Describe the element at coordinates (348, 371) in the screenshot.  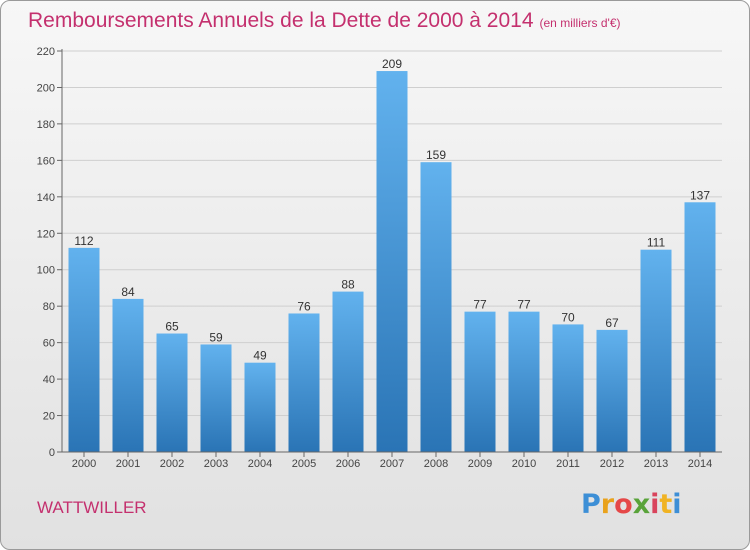
I see `bar-2006` at that location.